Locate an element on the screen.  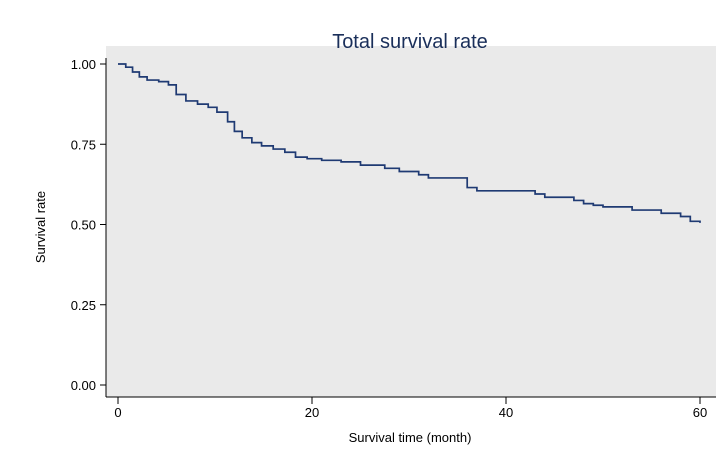
x-axis: 0 20 40 60 is located at coordinates (411, 408).